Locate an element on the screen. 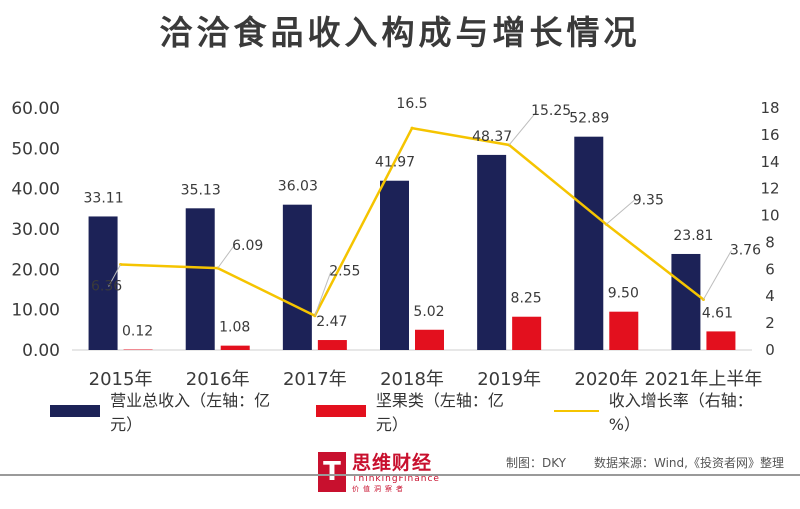  growth-point is located at coordinates (412, 128).